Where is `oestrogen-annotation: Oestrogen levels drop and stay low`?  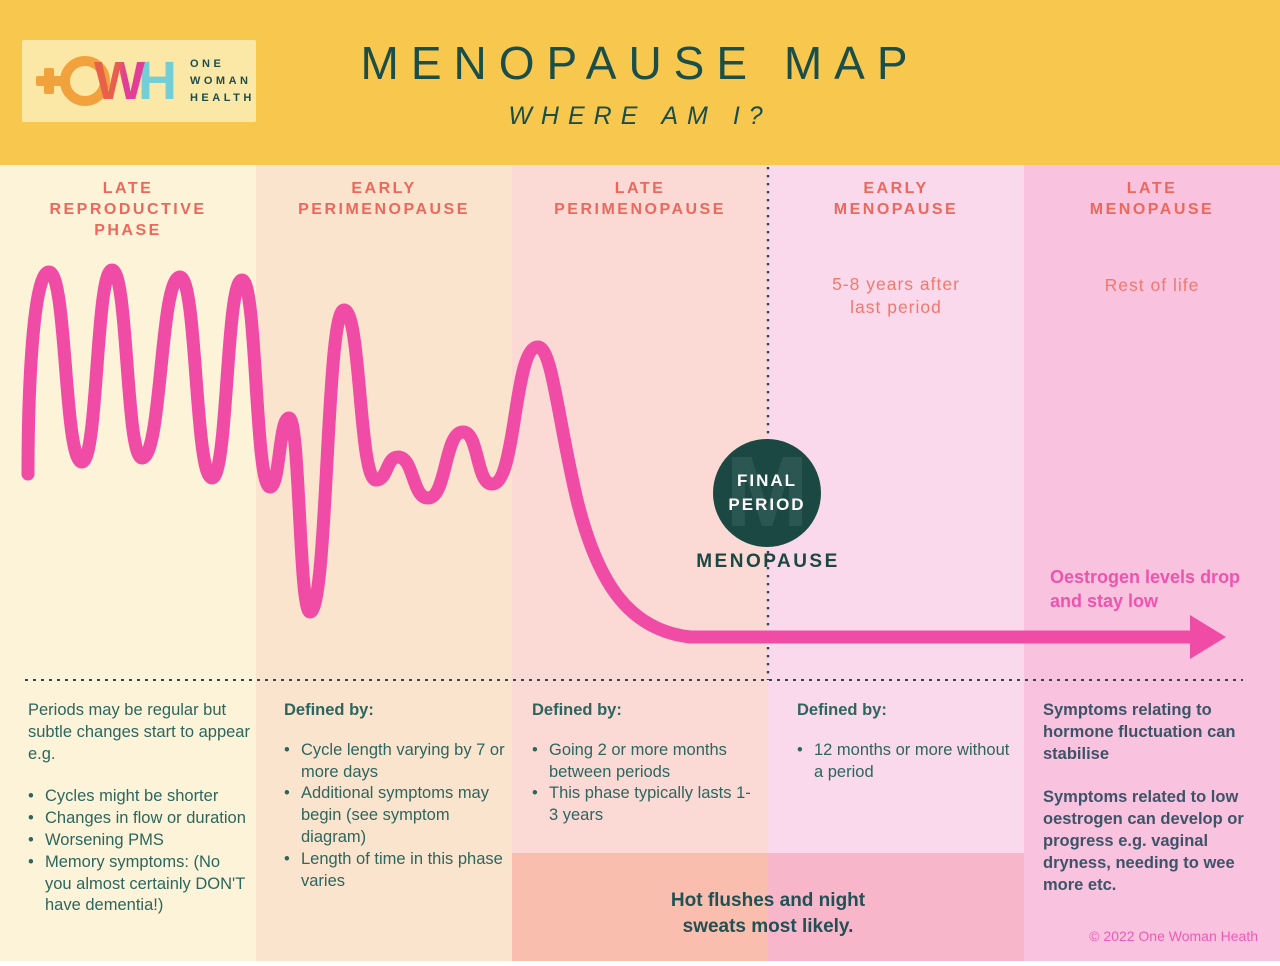 oestrogen-annotation: Oestrogen levels drop and stay low is located at coordinates (1145, 589).